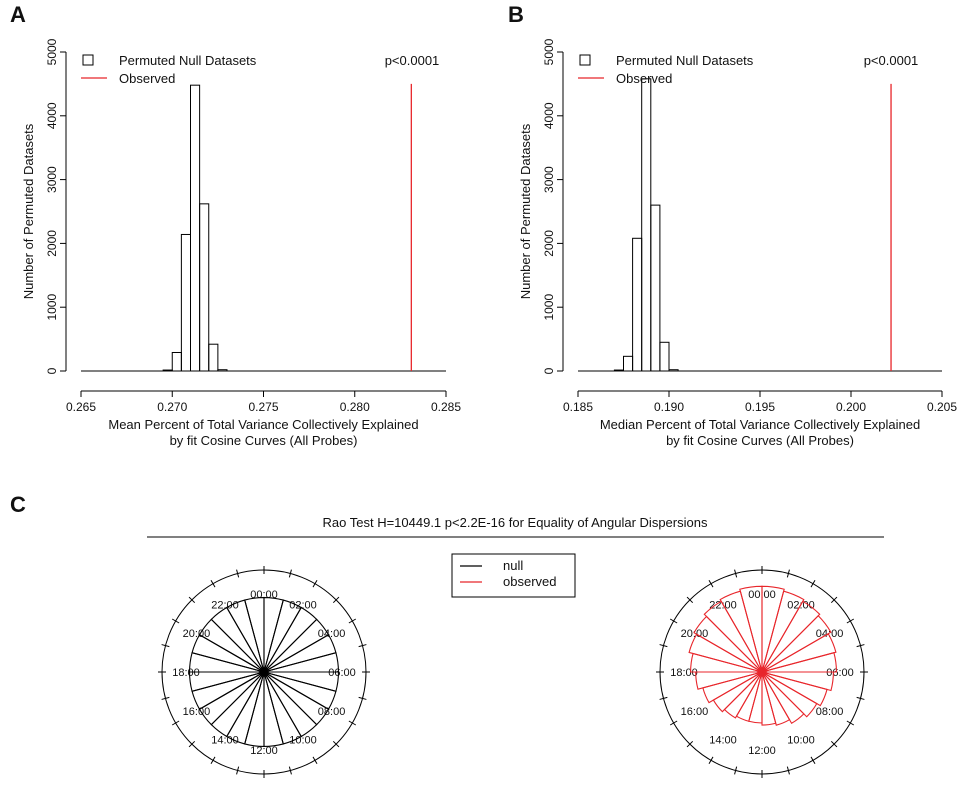 Image resolution: width=963 pixels, height=800 pixels. Describe the element at coordinates (264, 751) in the screenshot. I see `hour-label-6: 12:00` at that location.